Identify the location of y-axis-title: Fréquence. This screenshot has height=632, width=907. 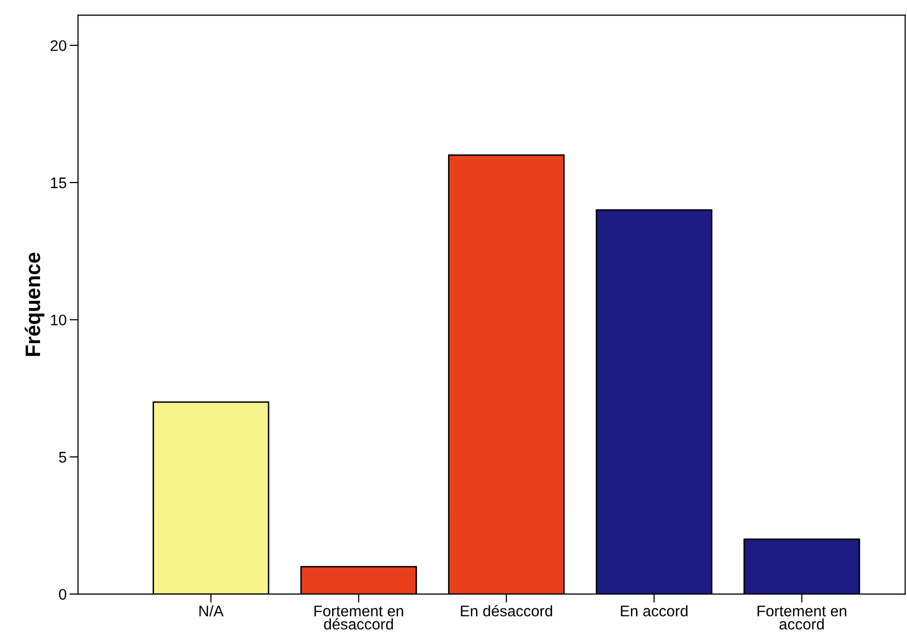
(34, 304).